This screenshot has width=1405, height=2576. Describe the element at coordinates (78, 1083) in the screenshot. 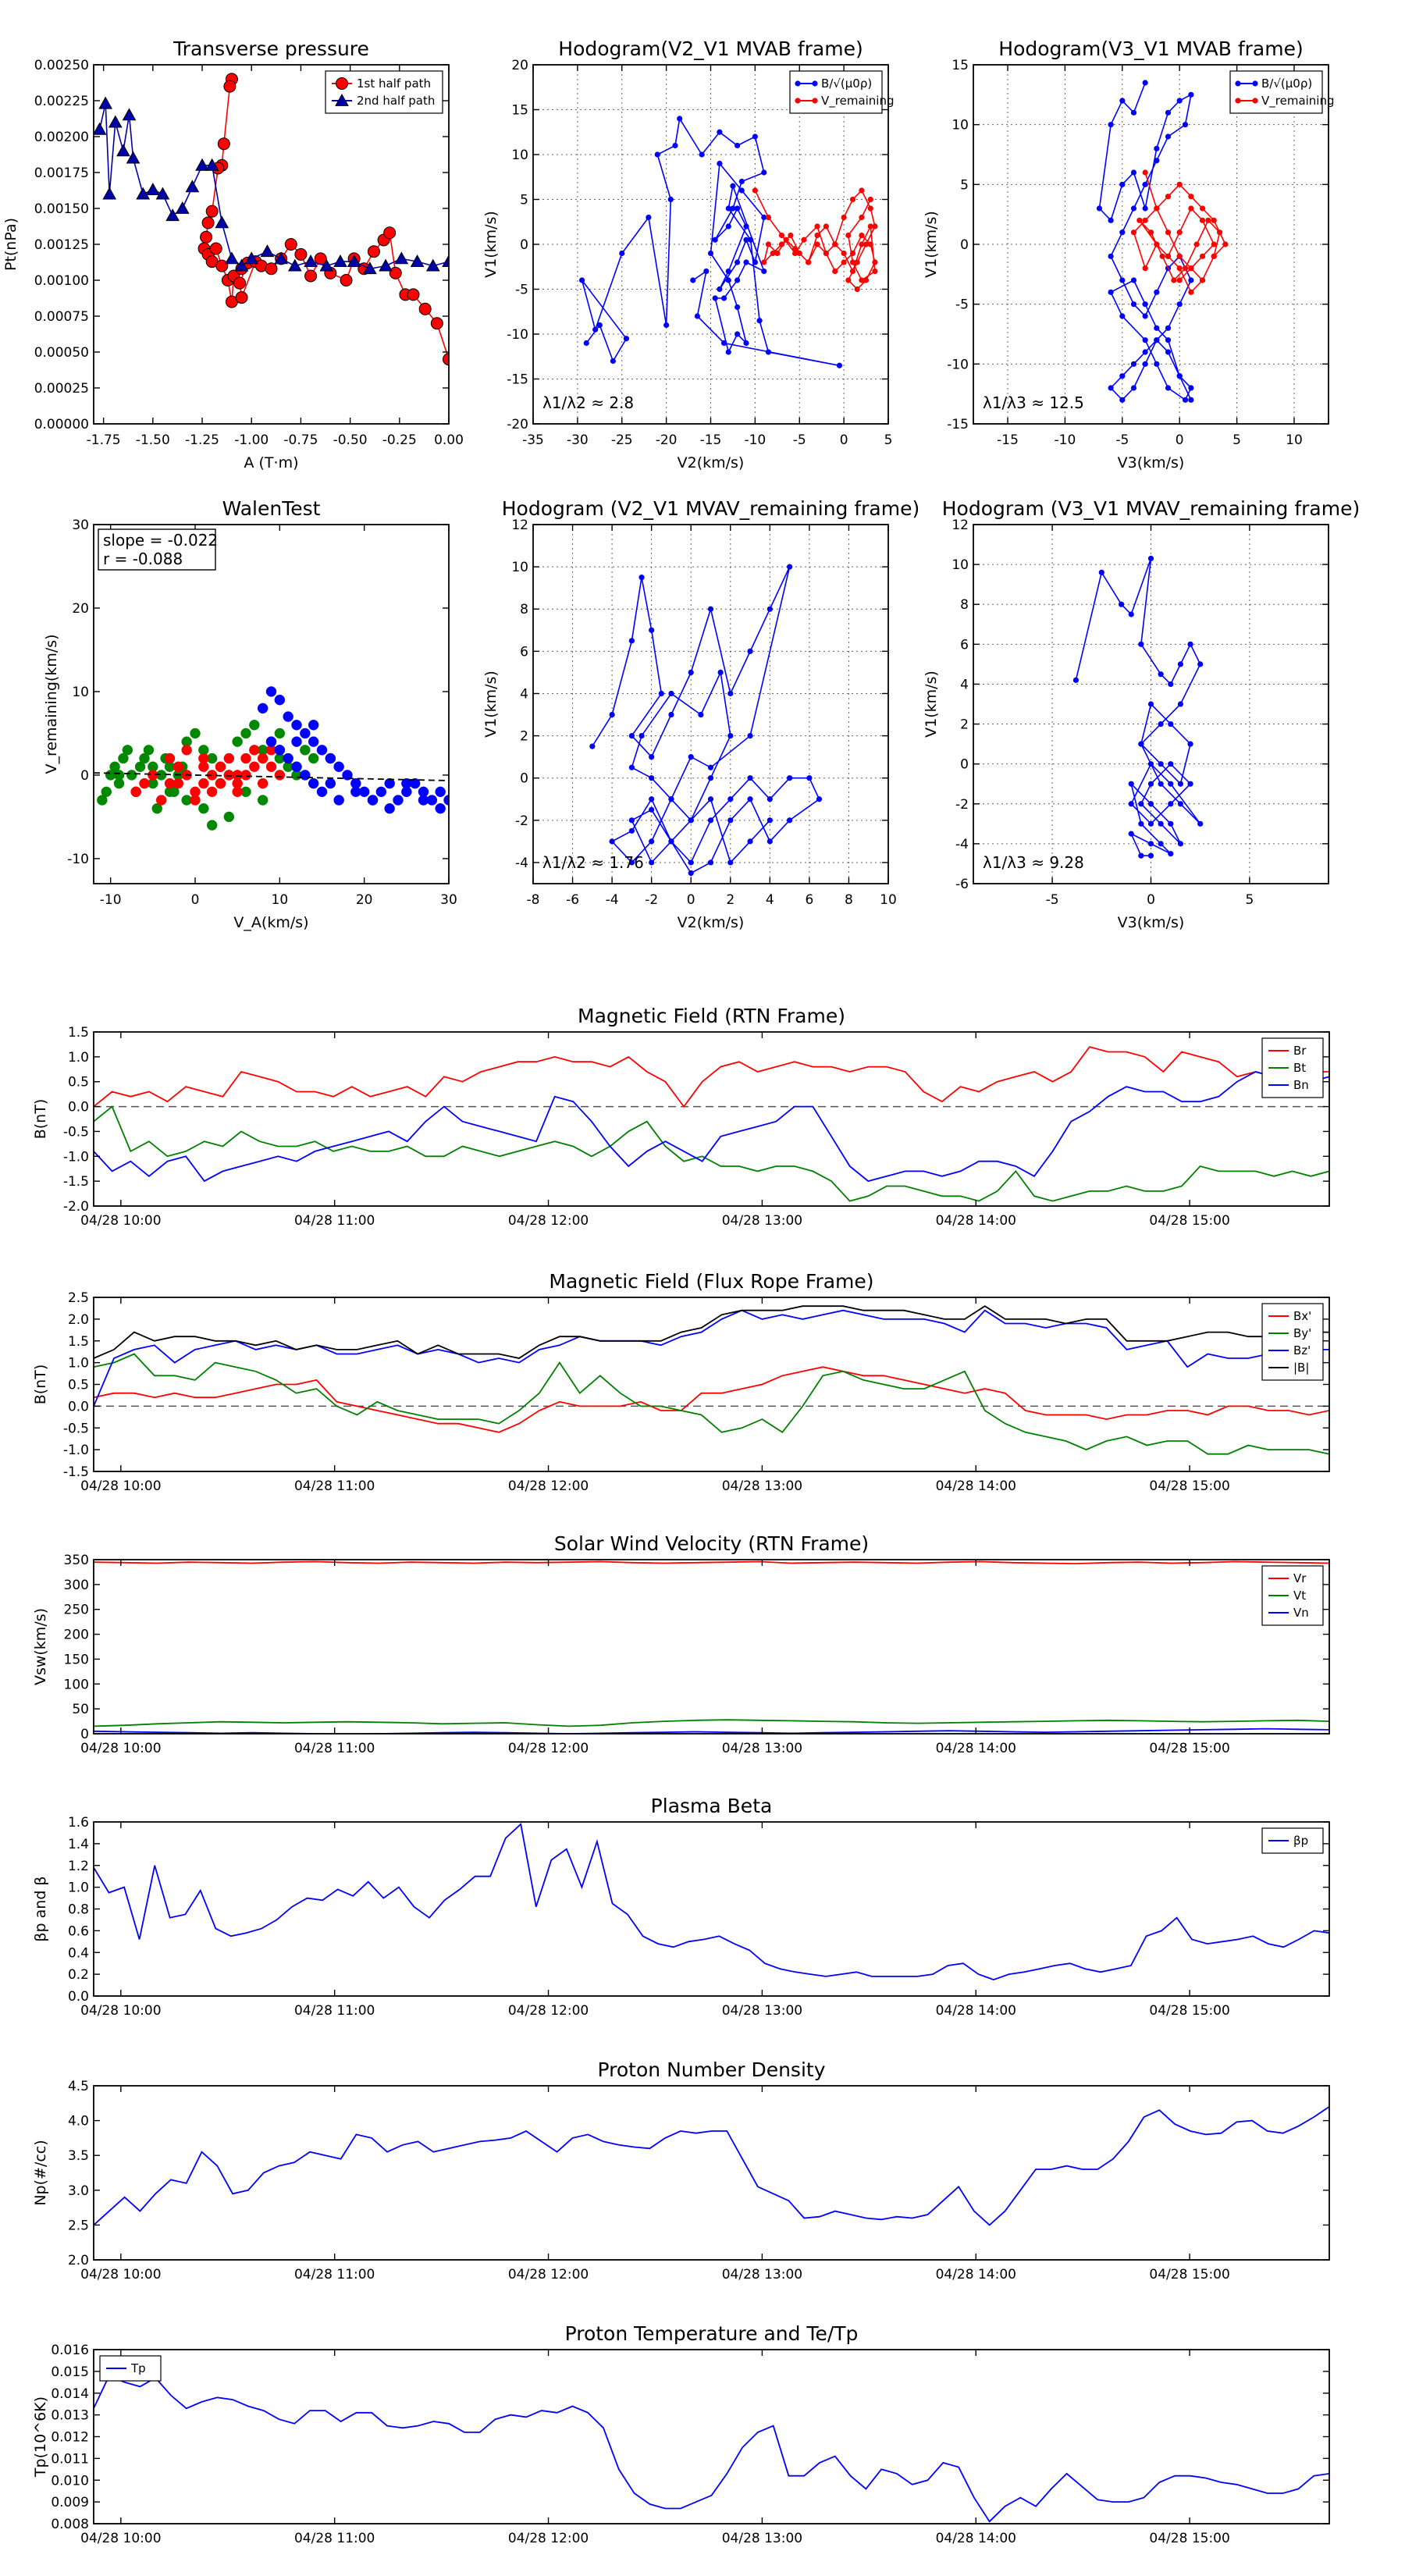

I see `y-tick-label: 0.5` at that location.